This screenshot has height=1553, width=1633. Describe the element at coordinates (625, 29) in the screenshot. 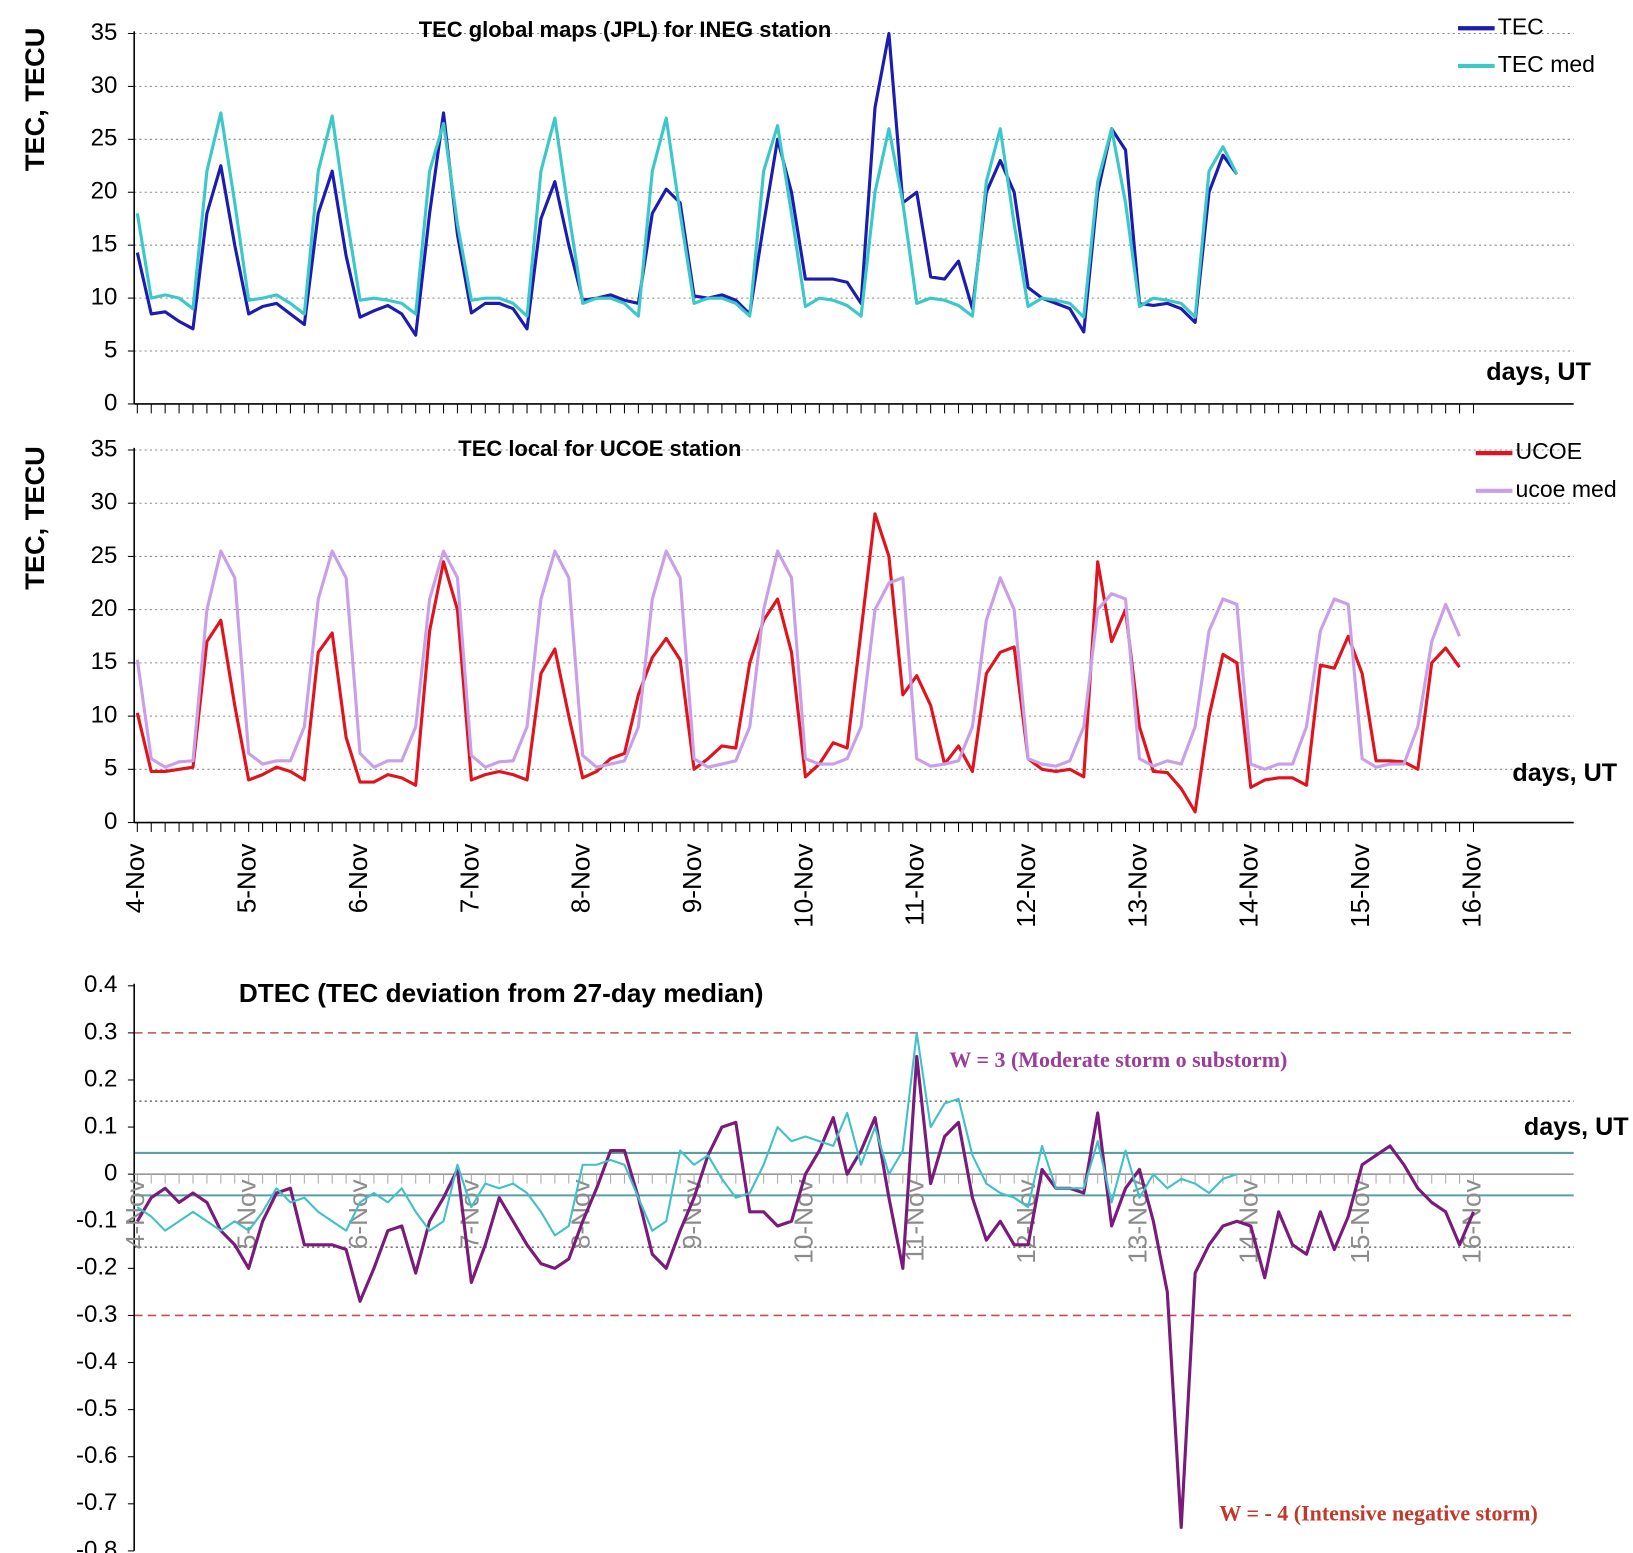

I see `chart-title: TEC global maps (JPL) for INEG station` at that location.